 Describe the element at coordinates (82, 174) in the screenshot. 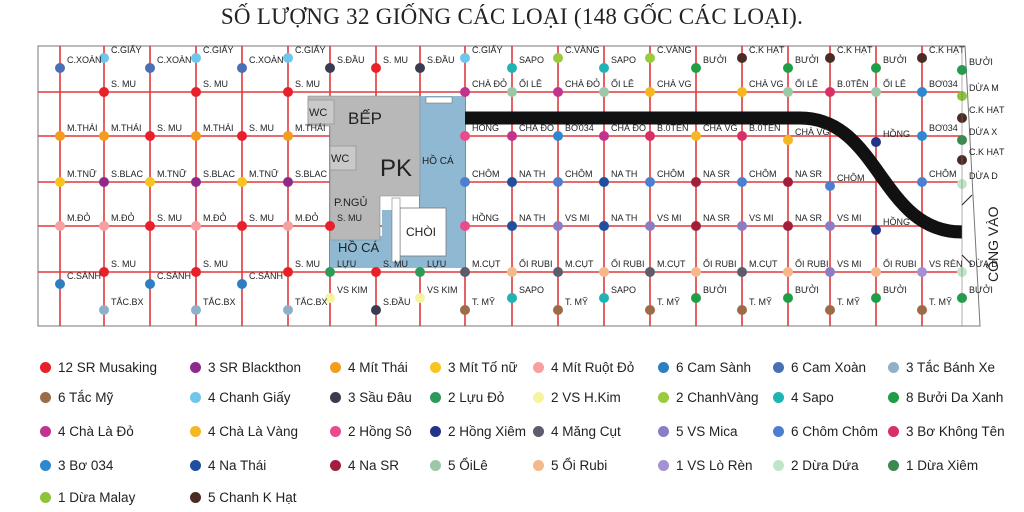

I see `tree-label: M.TNỮ` at that location.